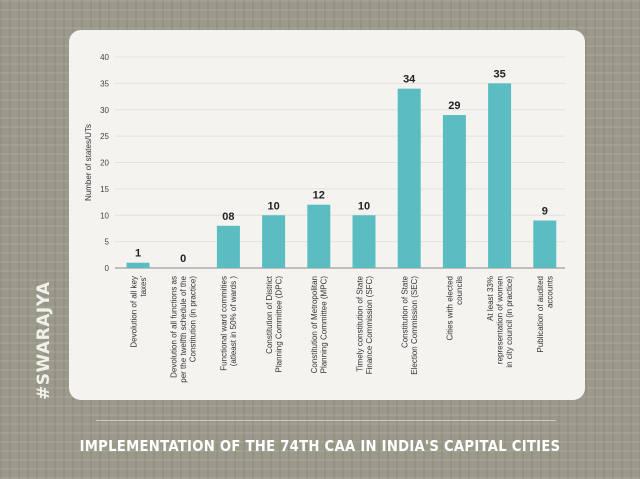 The image size is (640, 479). What do you see at coordinates (359, 323) in the screenshot?
I see `x-tick-label-line: Timely constitution of State` at bounding box center [359, 323].